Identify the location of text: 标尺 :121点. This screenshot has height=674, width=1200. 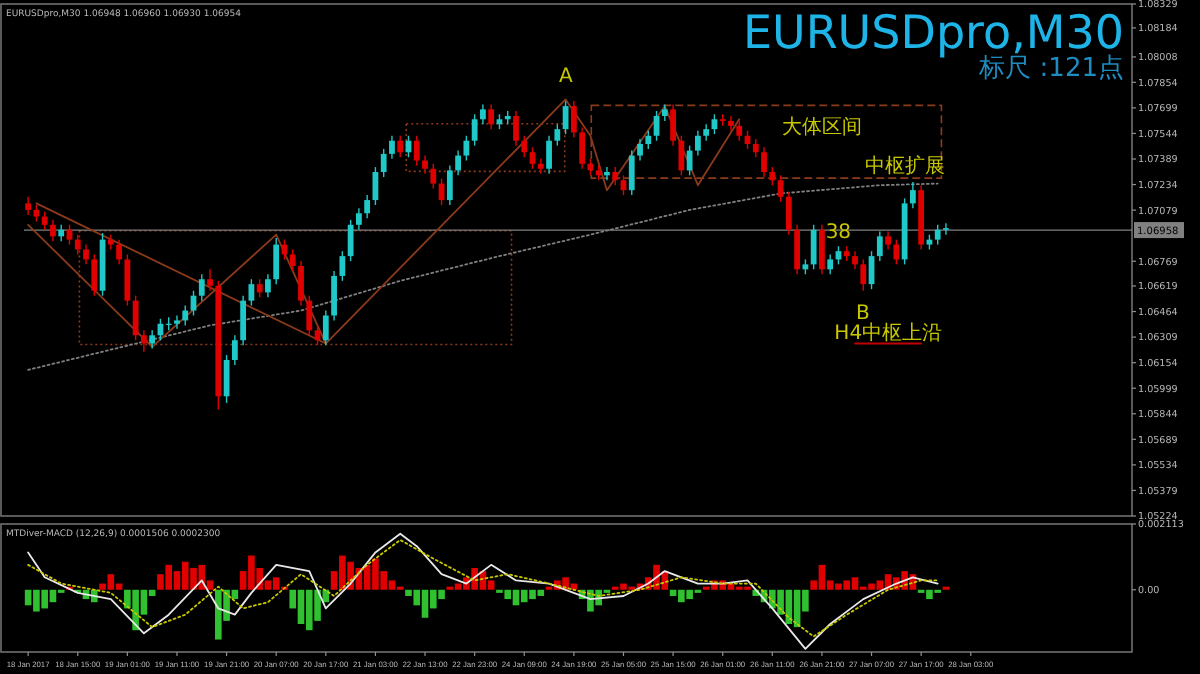
(1050, 69).